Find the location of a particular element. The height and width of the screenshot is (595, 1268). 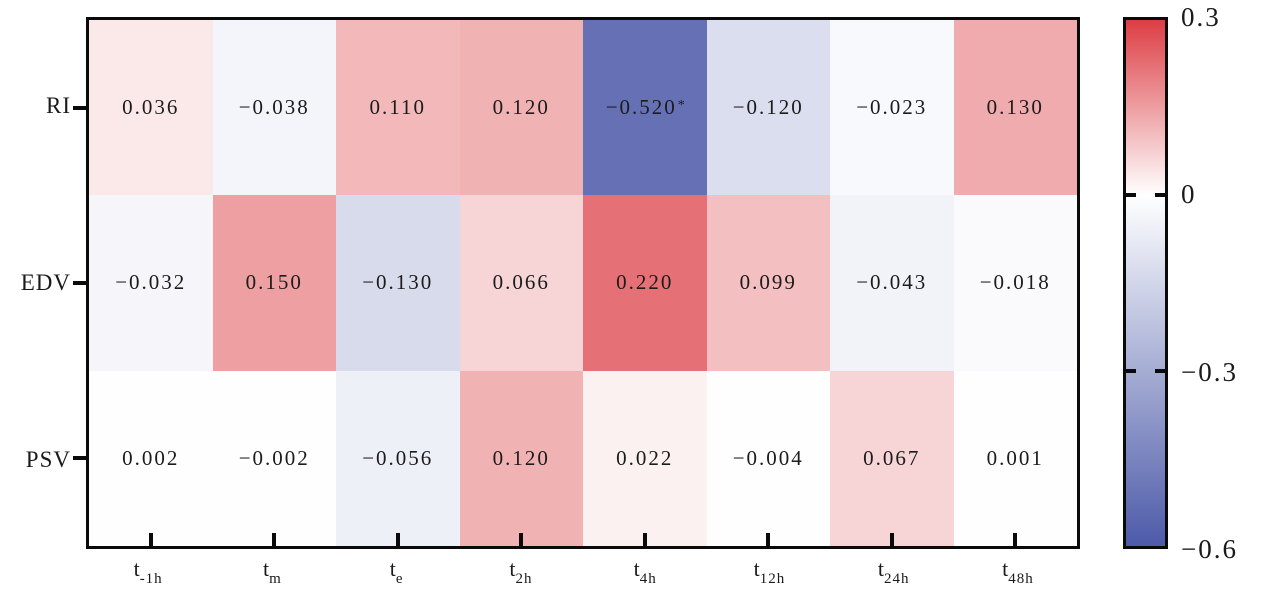

heatmap-cell: 0.220 is located at coordinates (645, 283).